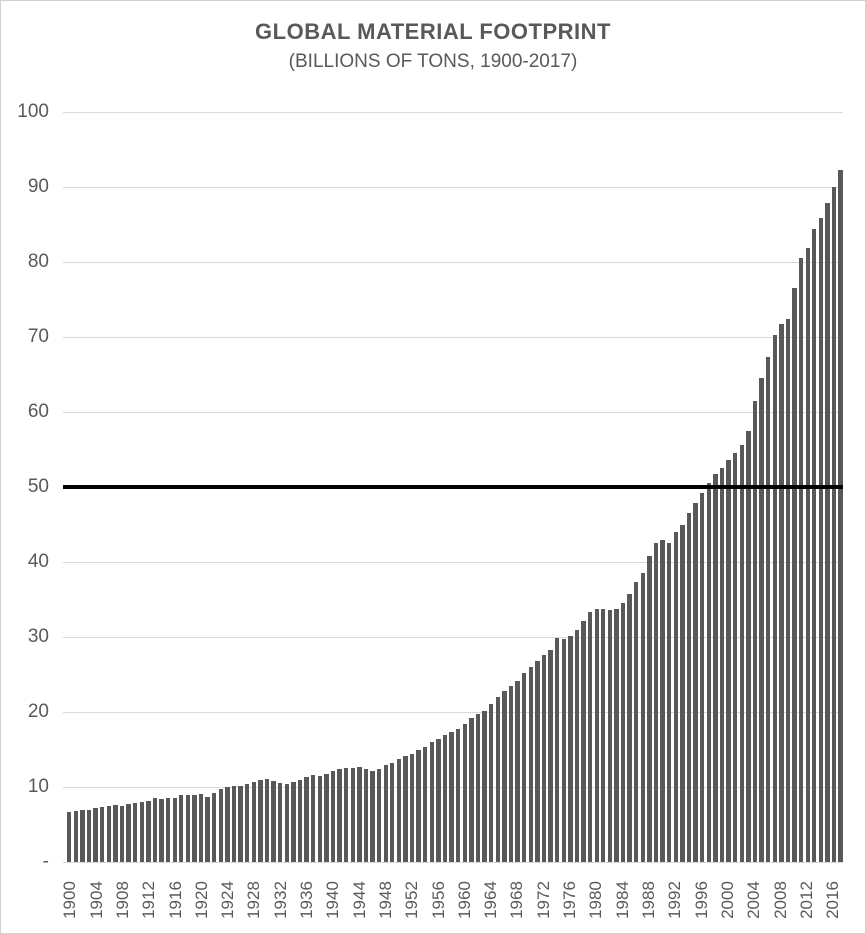 Image resolution: width=866 pixels, height=934 pixels. What do you see at coordinates (38, 561) in the screenshot?
I see `y-tick-label-40: 40` at bounding box center [38, 561].